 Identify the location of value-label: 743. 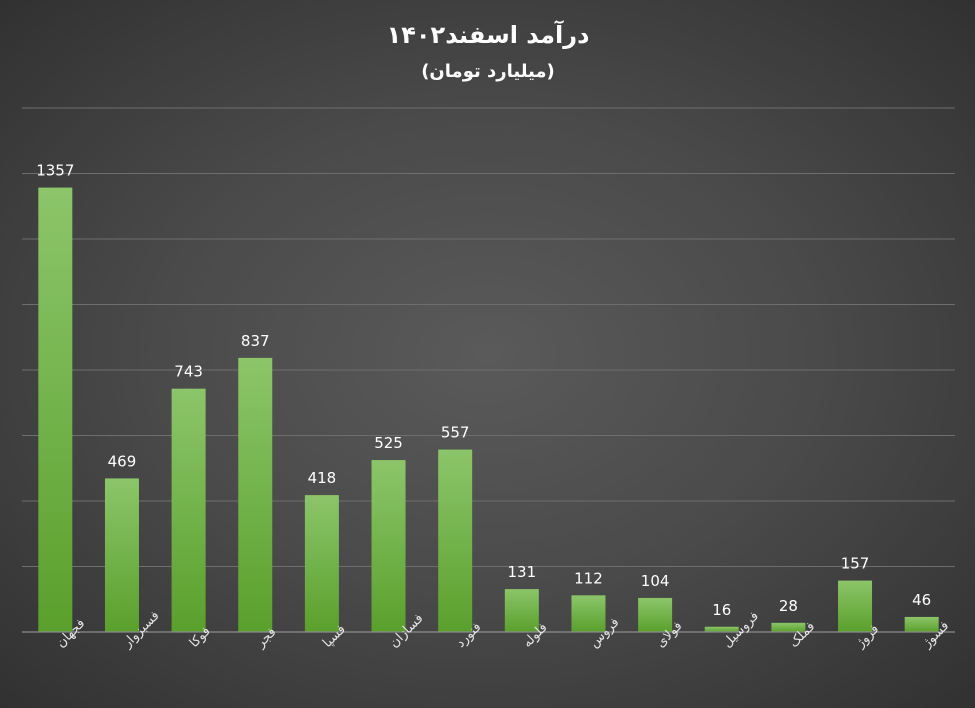
(188, 372).